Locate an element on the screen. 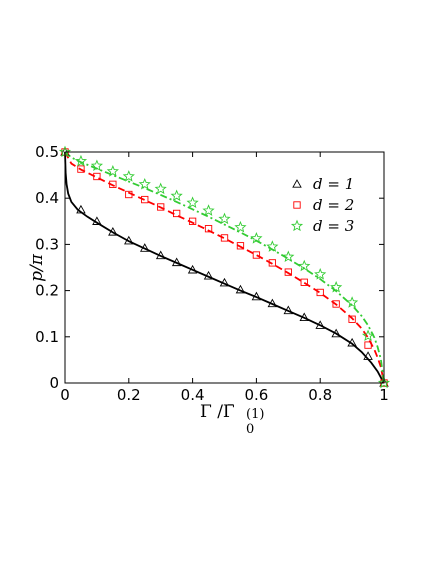 This screenshot has height=564, width=436. legend-label-d2: d = 2 is located at coordinates (333, 205).